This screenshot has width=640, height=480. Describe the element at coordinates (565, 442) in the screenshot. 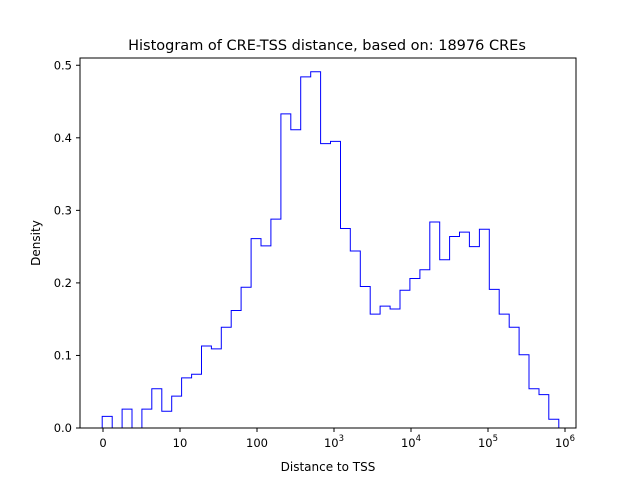

I see `x-tick-label: 10⁶` at that location.